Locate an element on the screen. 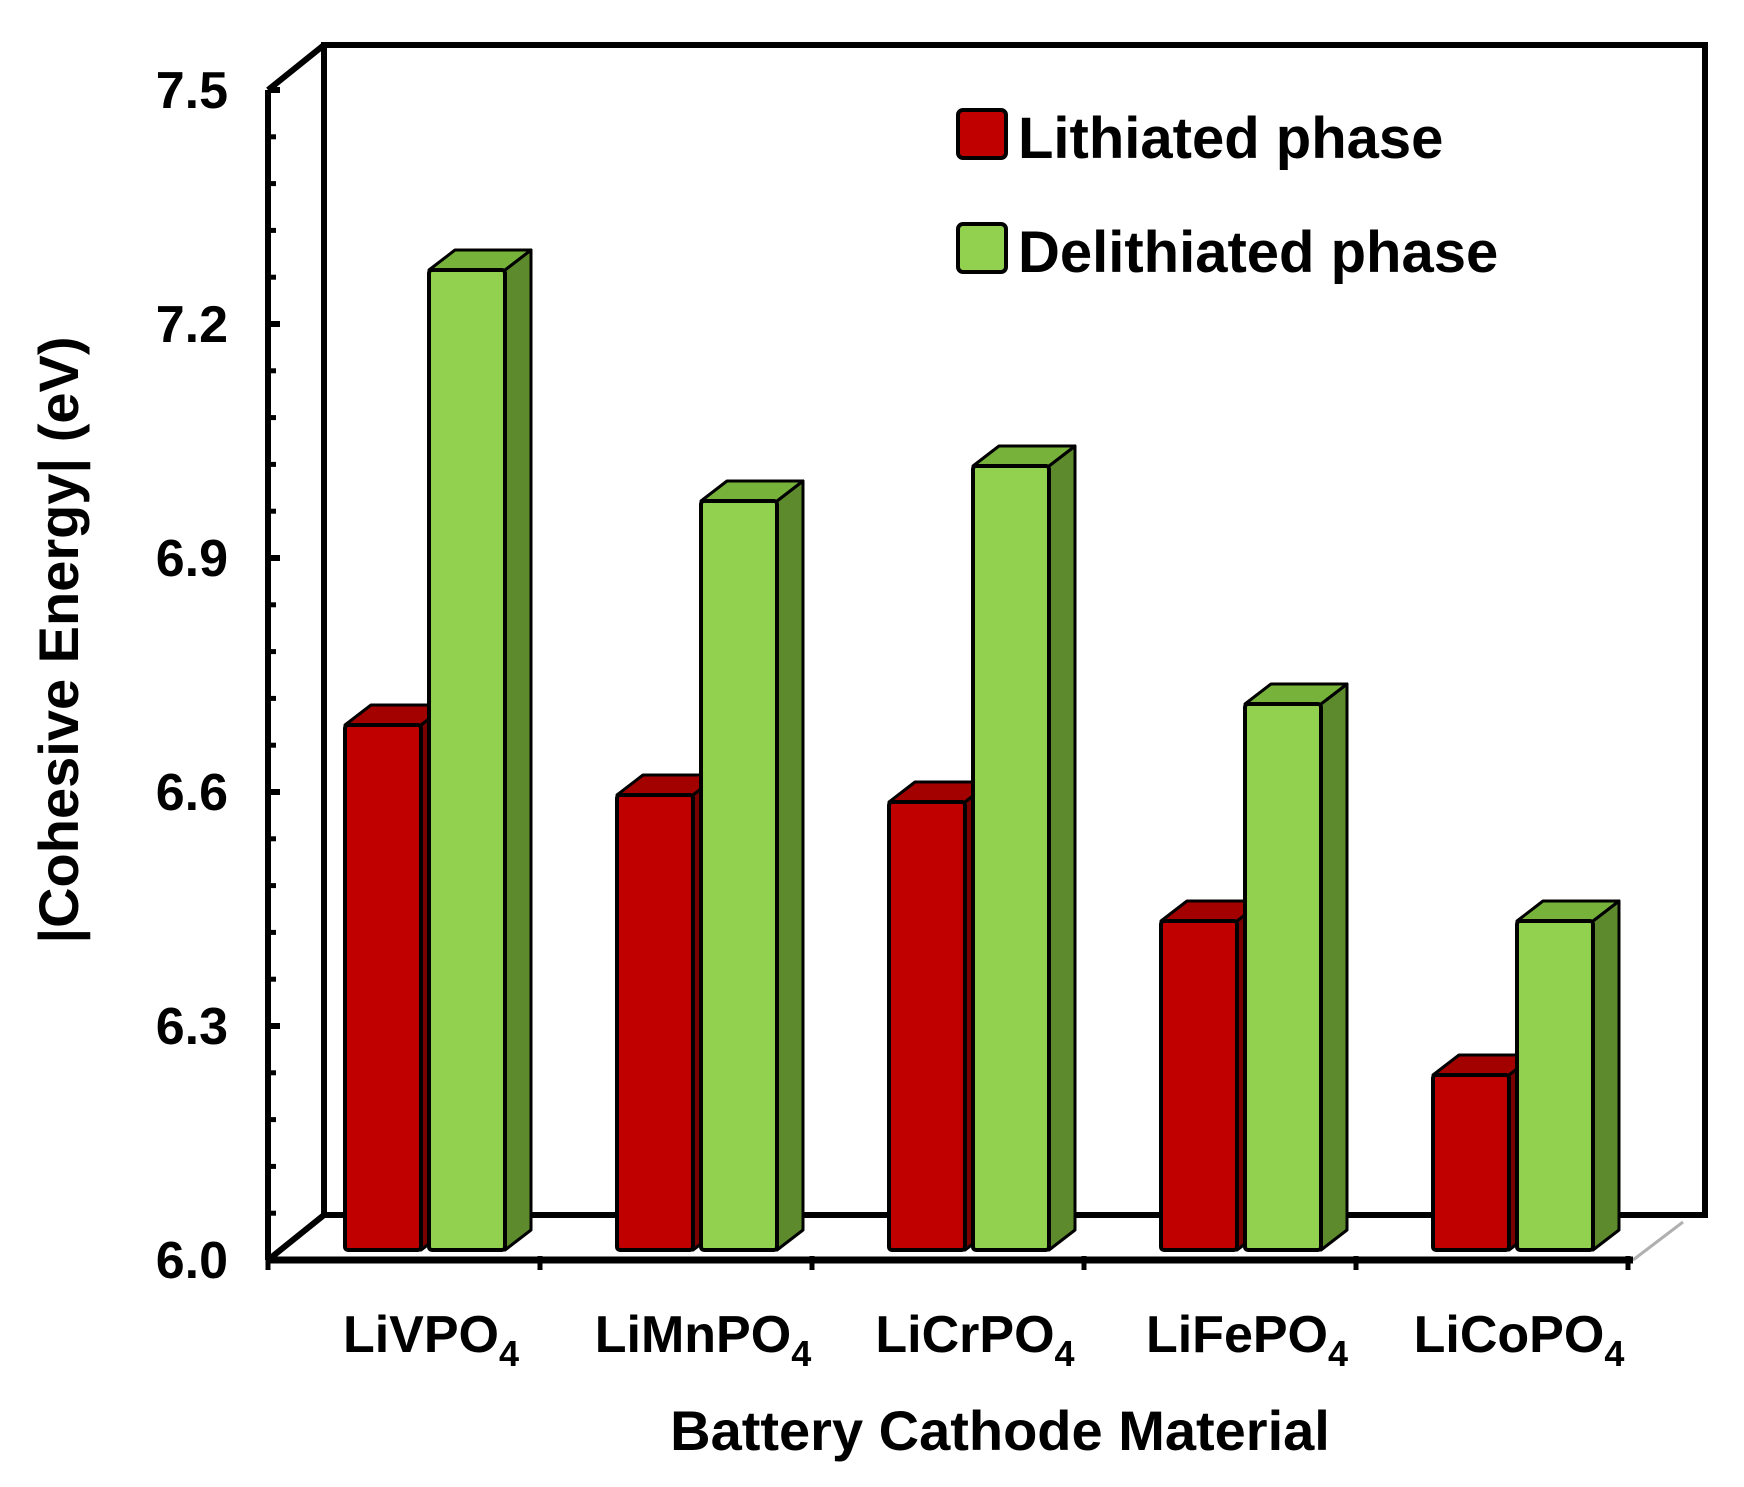 The width and height of the screenshot is (1744, 1487). y-tick-label: 6.9 is located at coordinates (192, 559).